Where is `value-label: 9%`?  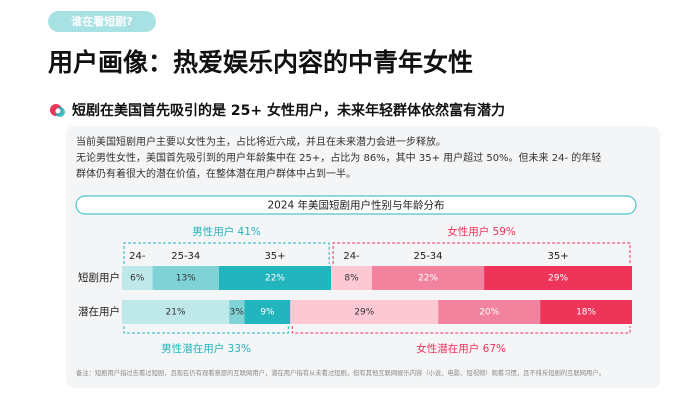
value-label: 9% is located at coordinates (267, 313).